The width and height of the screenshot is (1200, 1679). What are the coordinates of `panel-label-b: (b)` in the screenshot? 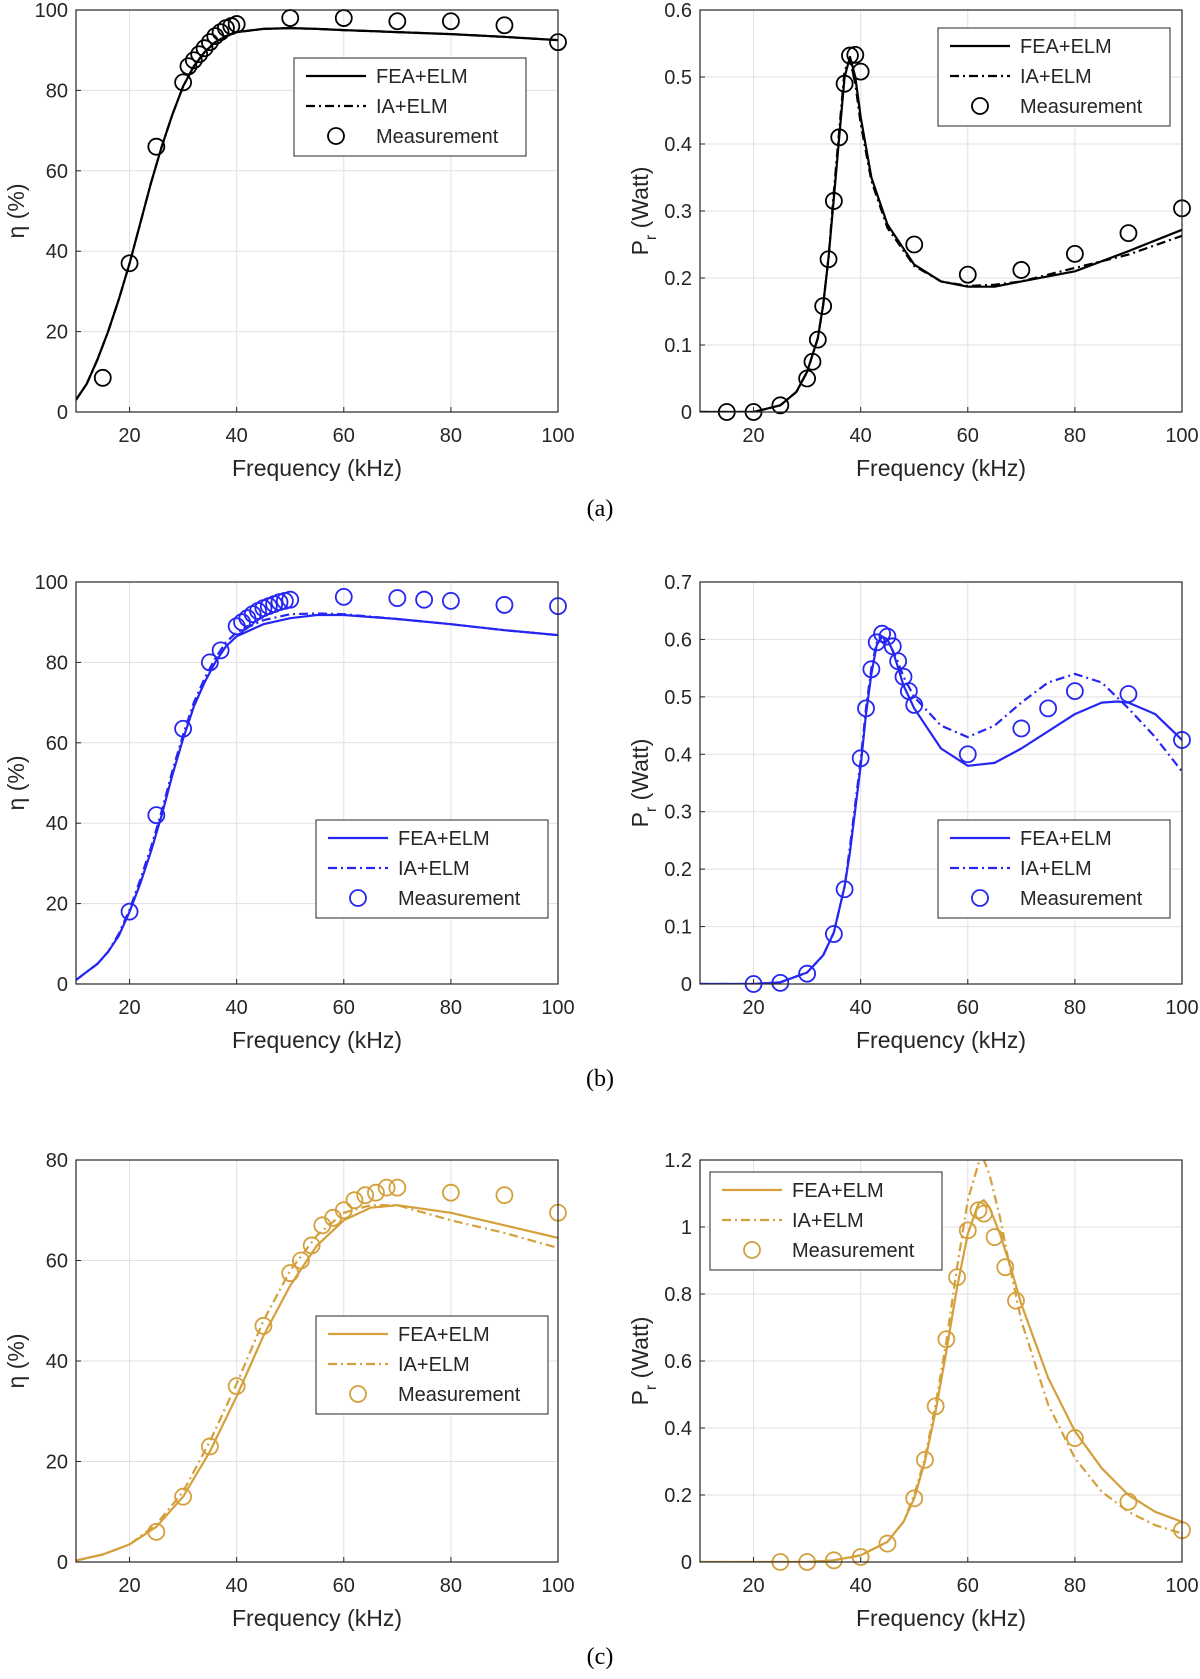 It's located at (600, 1079).